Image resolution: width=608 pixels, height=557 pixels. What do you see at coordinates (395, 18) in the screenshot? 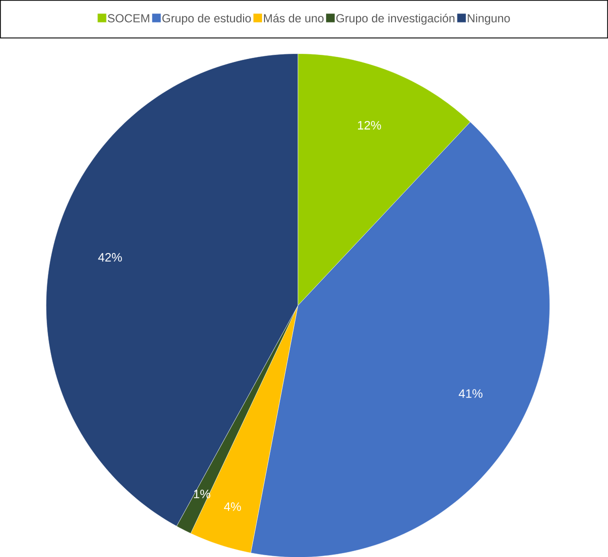
I see `legend-label: Grupo de investigación` at bounding box center [395, 18].